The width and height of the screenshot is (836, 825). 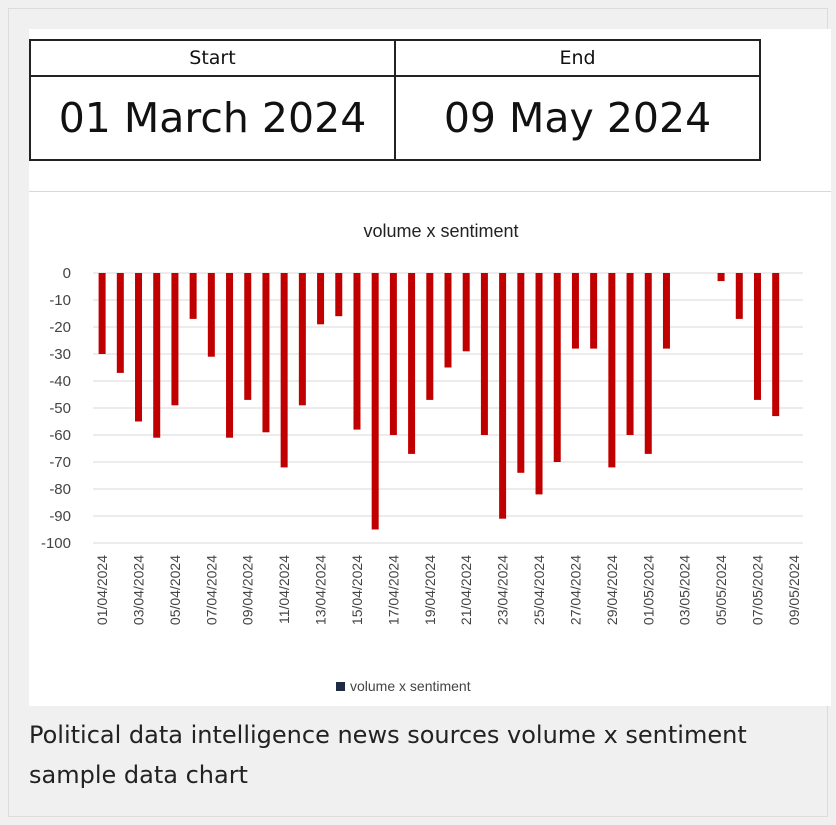 What do you see at coordinates (685, 590) in the screenshot?
I see `x-tick-label: 03/05/2024` at bounding box center [685, 590].